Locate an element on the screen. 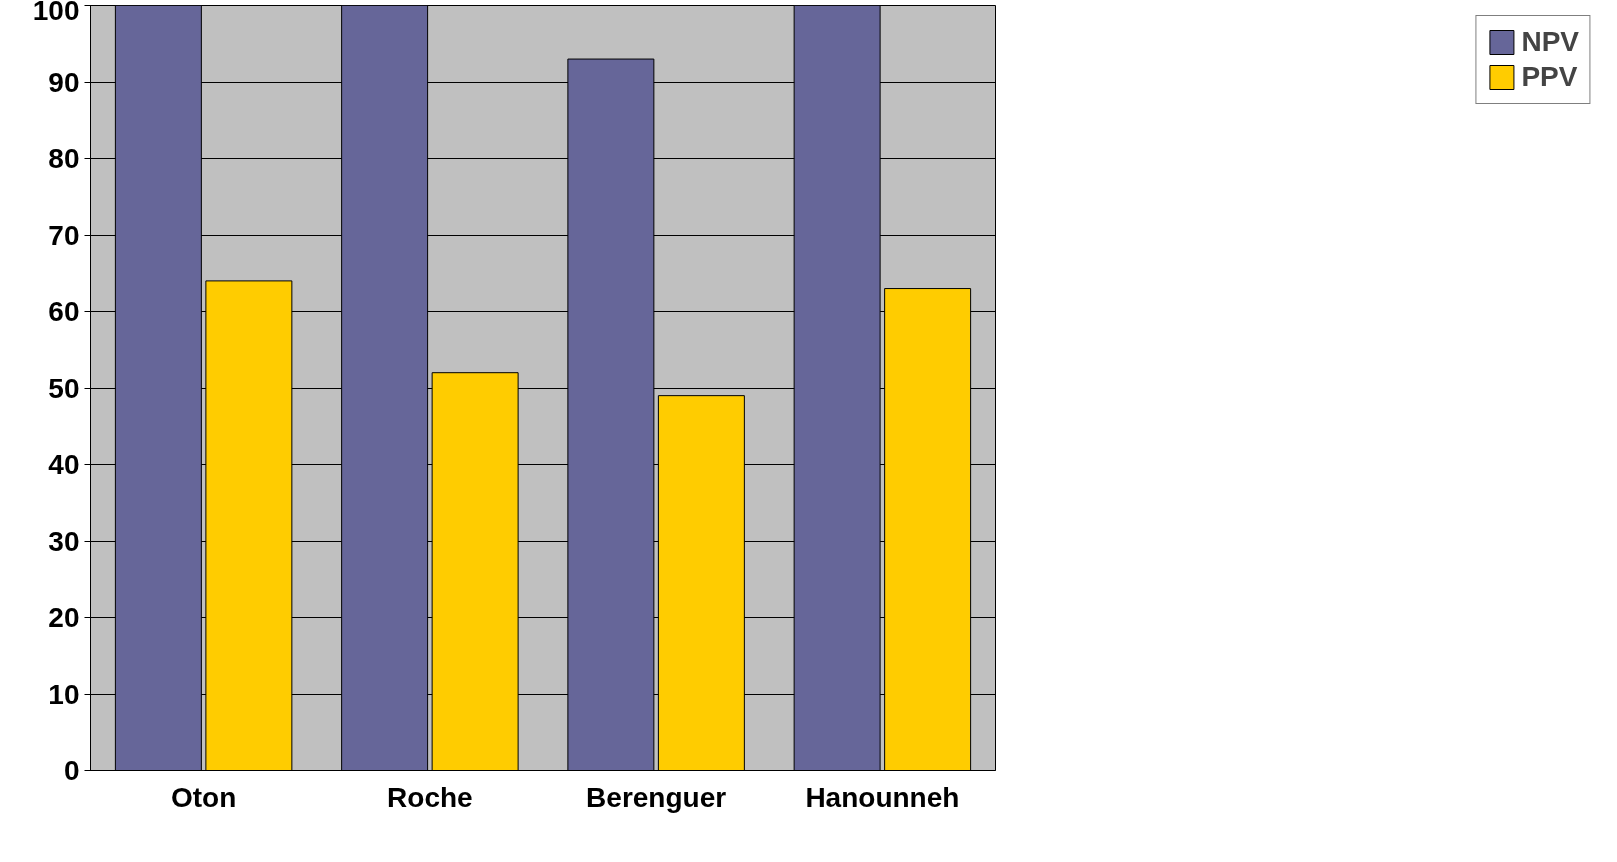 Image resolution: width=1617 pixels, height=862 pixels. legend-label: PPV is located at coordinates (1549, 77).